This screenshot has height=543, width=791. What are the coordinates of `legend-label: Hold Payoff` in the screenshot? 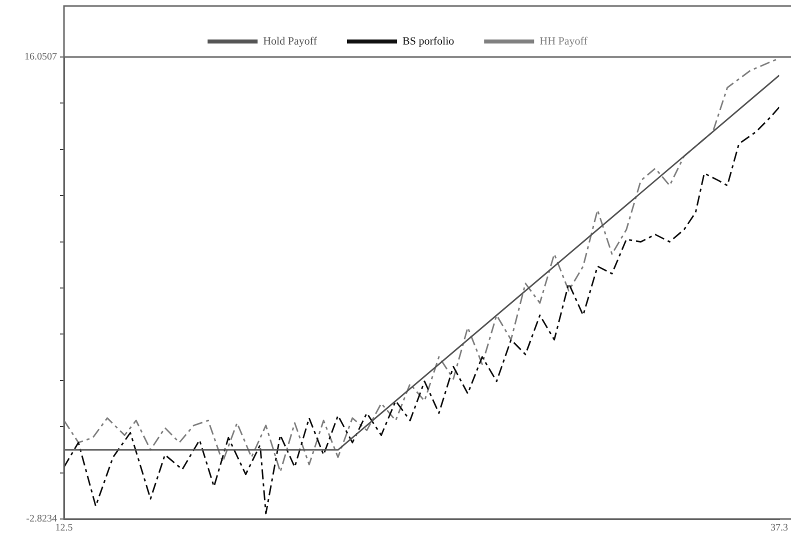 It's located at (290, 41).